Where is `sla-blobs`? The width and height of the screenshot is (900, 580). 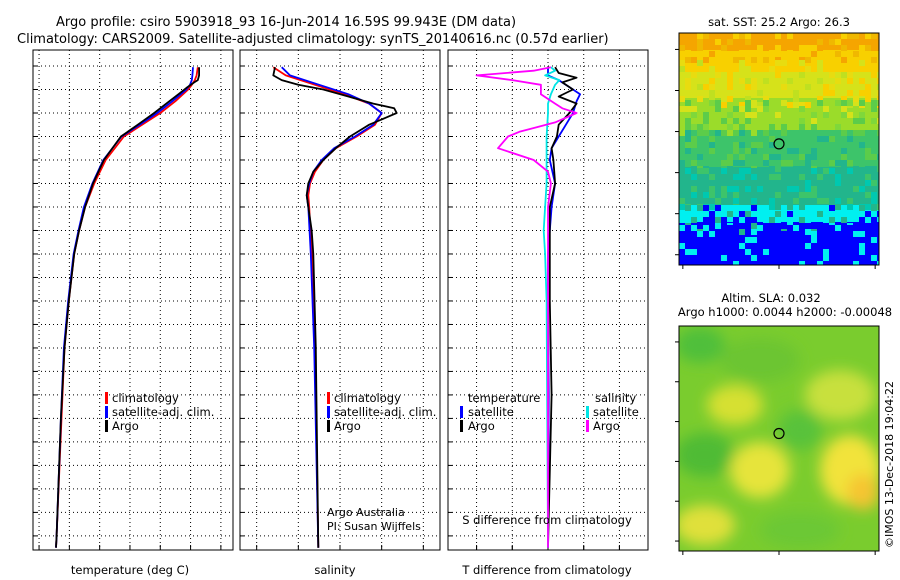
sla-blobs is located at coordinates (779, 437).